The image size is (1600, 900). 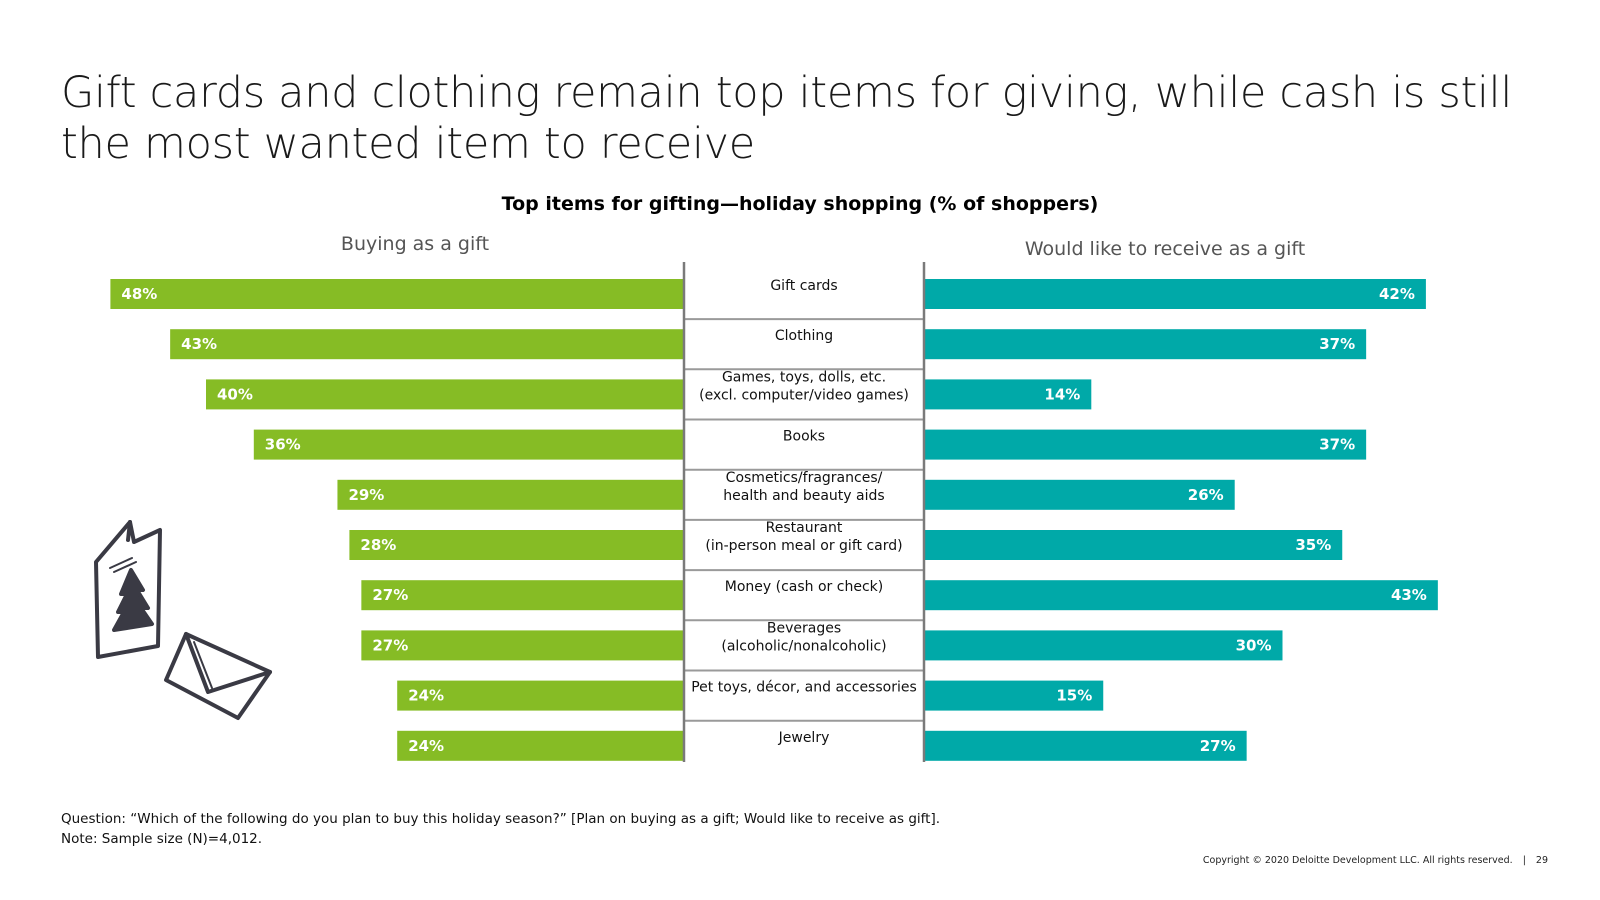 I want to click on bar-label-receiving-5: 35%, so click(x=1313, y=545).